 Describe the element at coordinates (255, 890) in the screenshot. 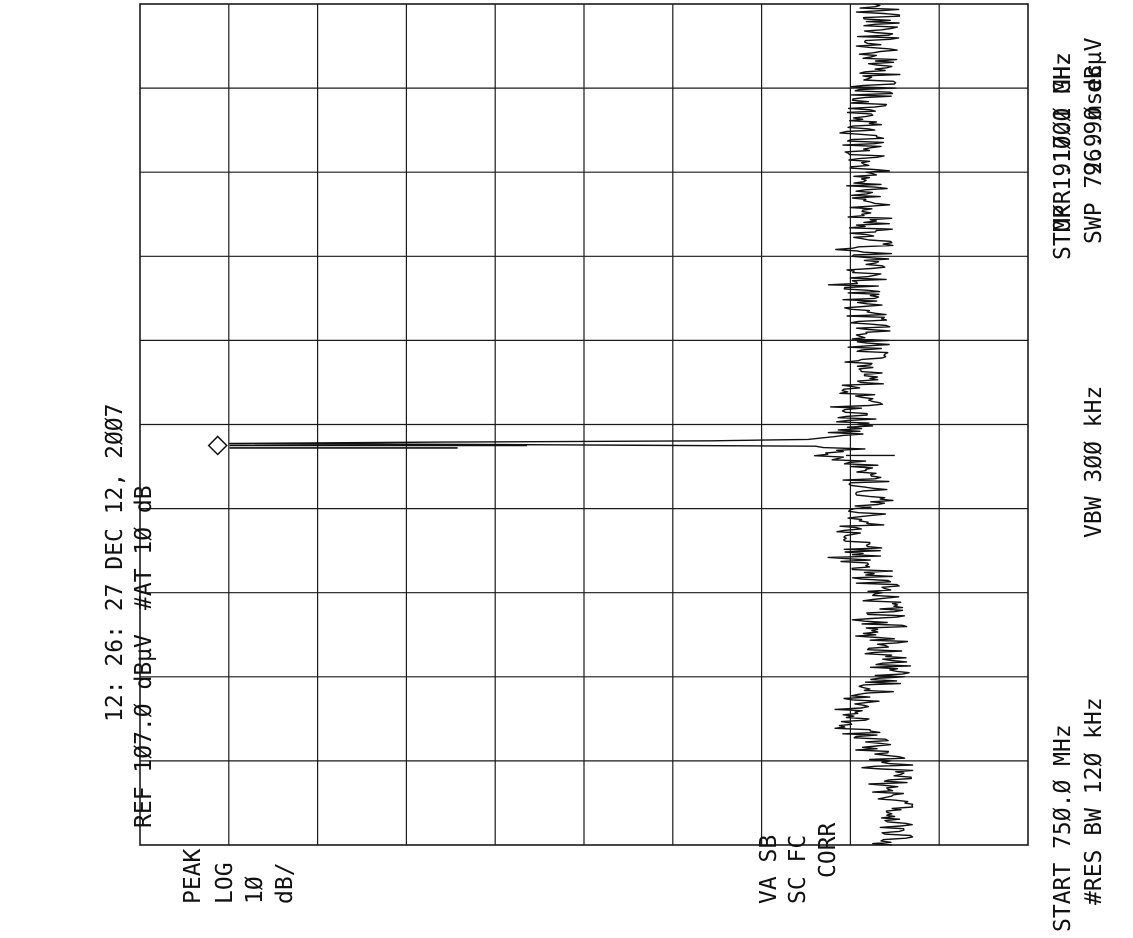

I see `scale-value-label: 1Ø` at that location.